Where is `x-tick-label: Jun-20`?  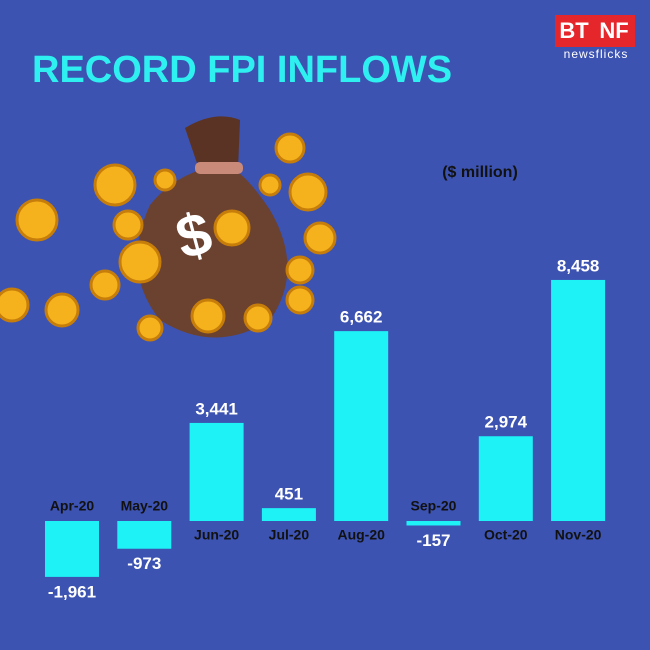
x-tick-label: Jun-20 is located at coordinates (216, 535).